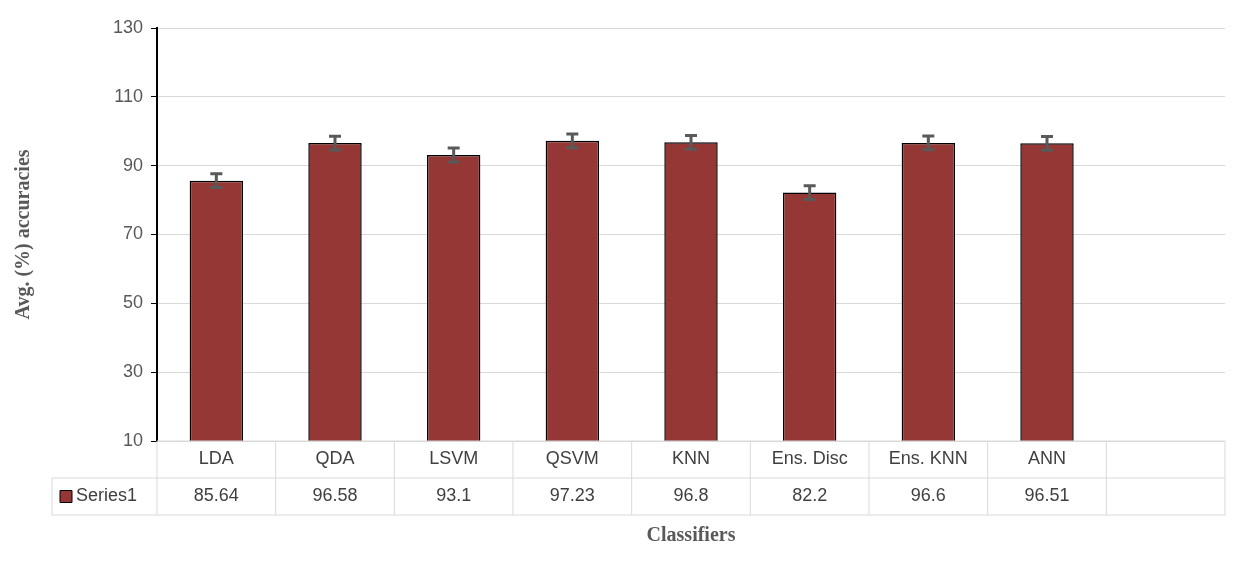 This screenshot has height=577, width=1250. Describe the element at coordinates (691, 458) in the screenshot. I see `x-tick-label: KNN` at that location.